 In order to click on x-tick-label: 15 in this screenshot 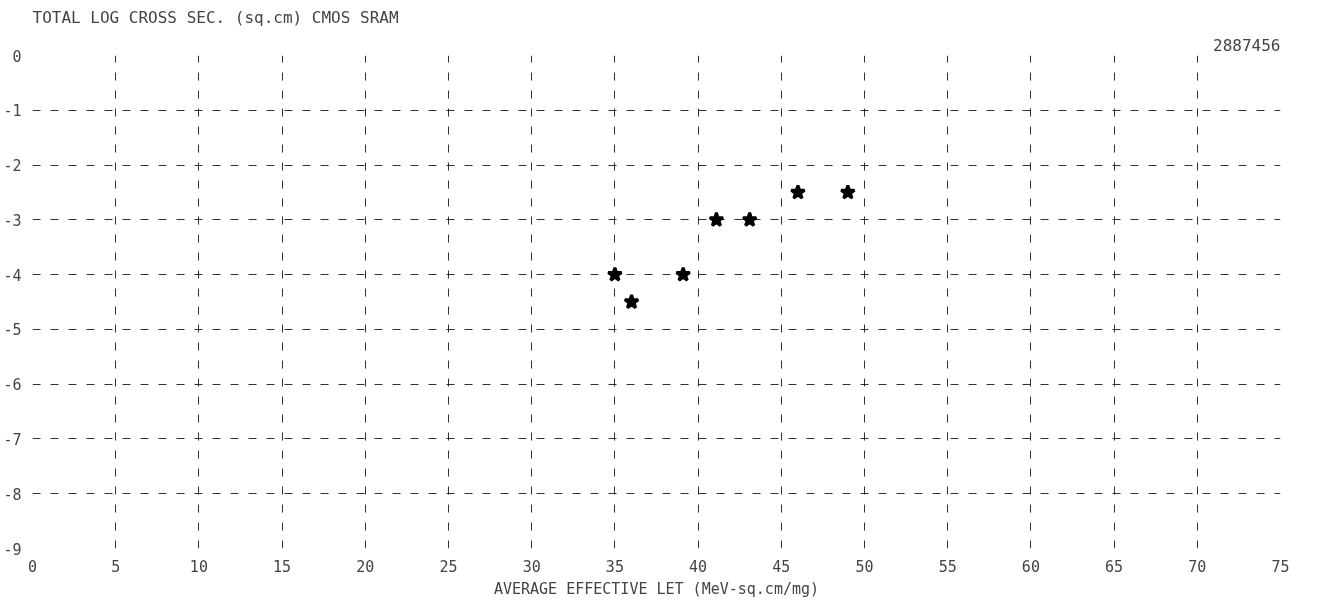, I will do `click(282, 566)`.